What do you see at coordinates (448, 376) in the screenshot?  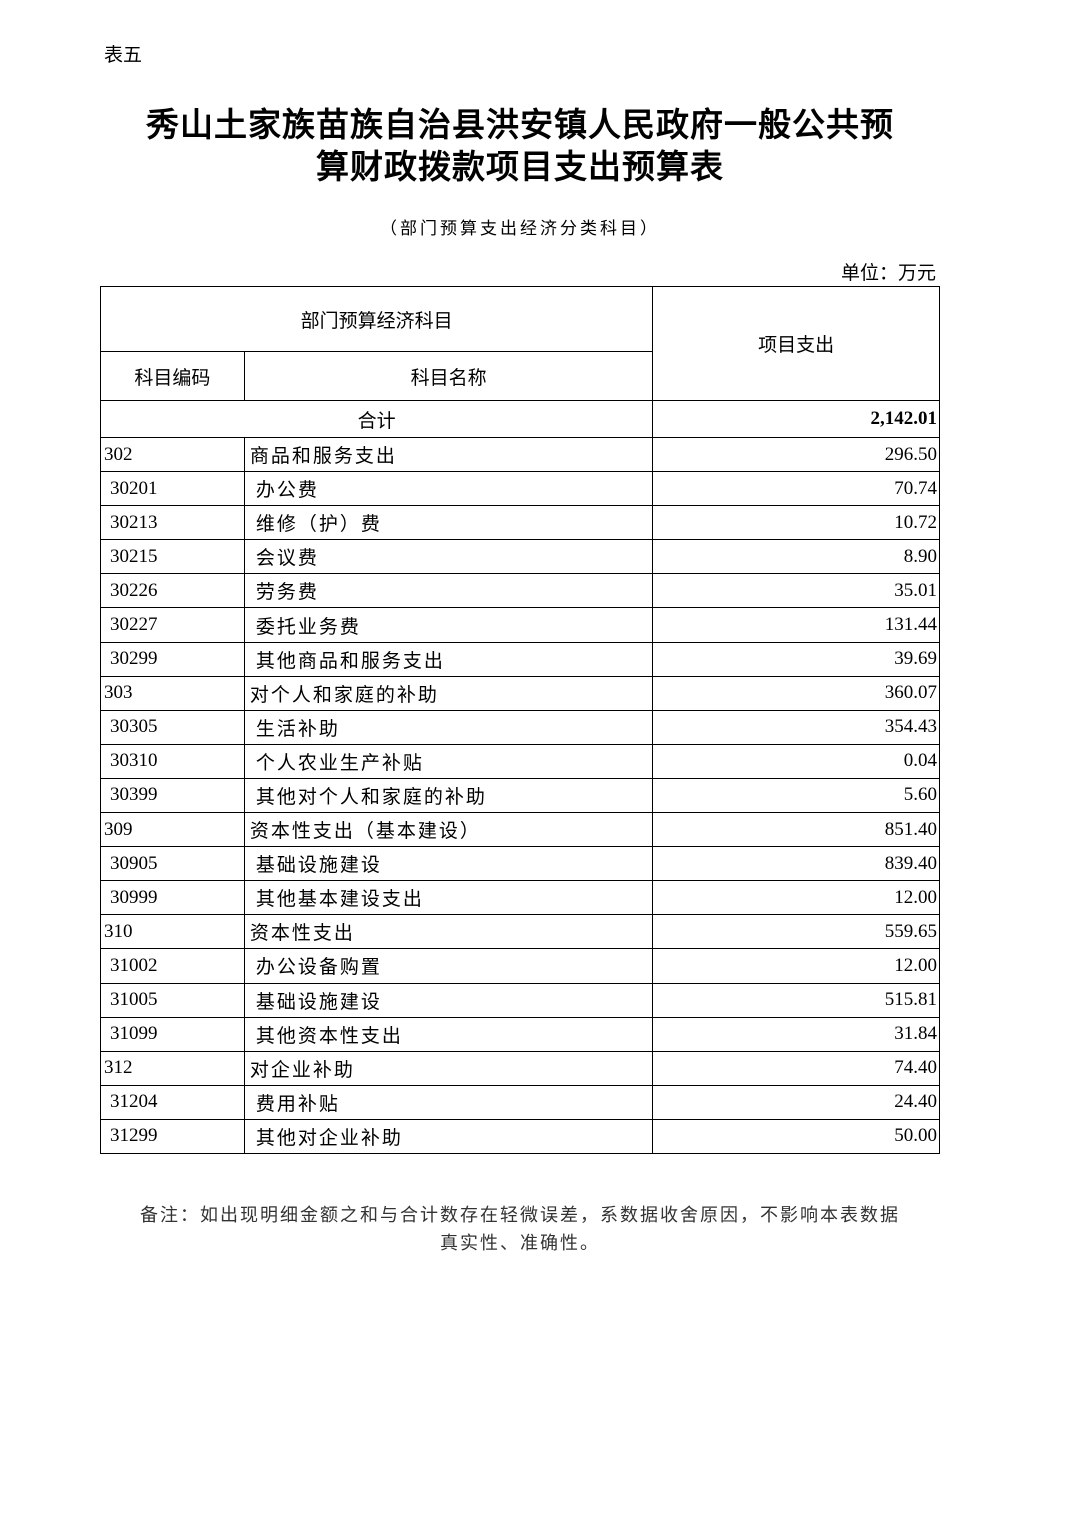 I see `header-name: 科目名称` at bounding box center [448, 376].